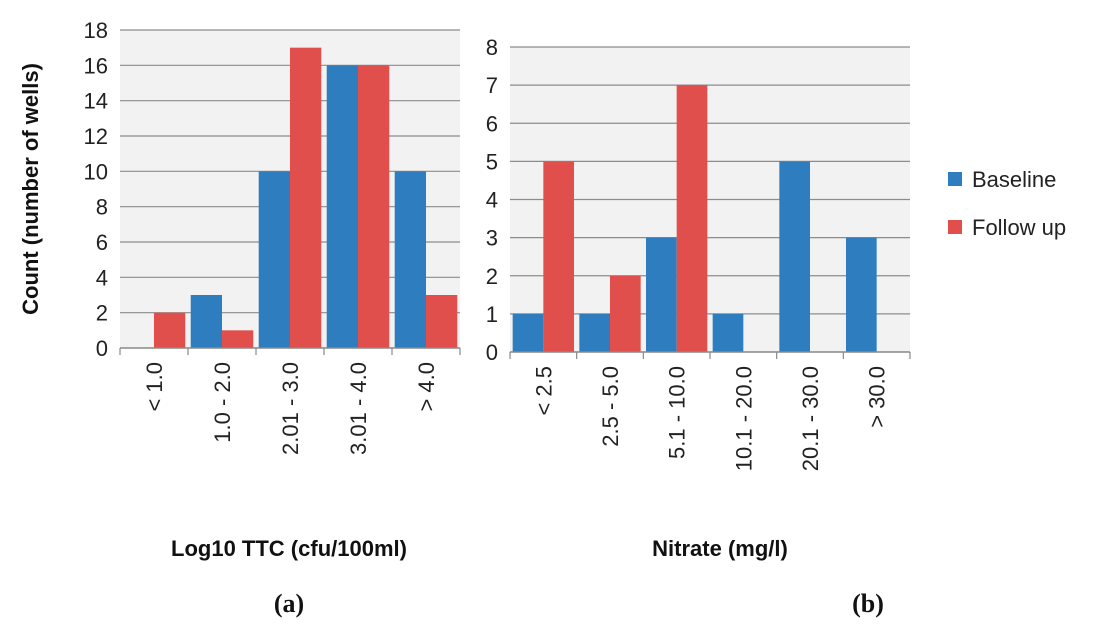 The width and height of the screenshot is (1104, 624). Describe the element at coordinates (492, 161) in the screenshot. I see `y-tick-label-b: 5` at that location.